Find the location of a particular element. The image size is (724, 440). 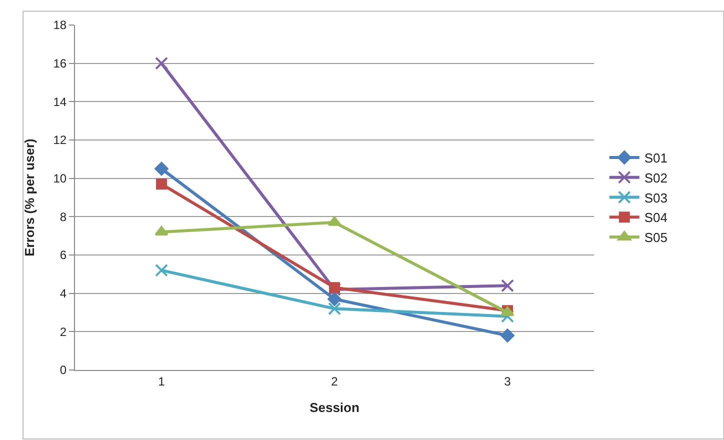

y-tick-label: 18 is located at coordinates (60, 25).